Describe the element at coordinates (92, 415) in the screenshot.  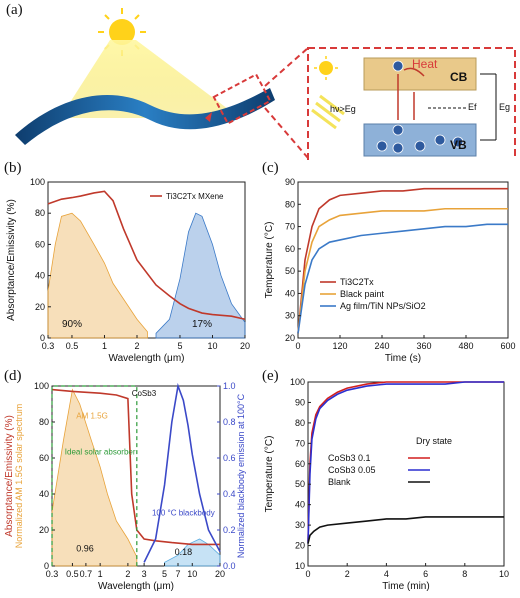
I see `annotation-am15g: AM 1.5G` at that location.